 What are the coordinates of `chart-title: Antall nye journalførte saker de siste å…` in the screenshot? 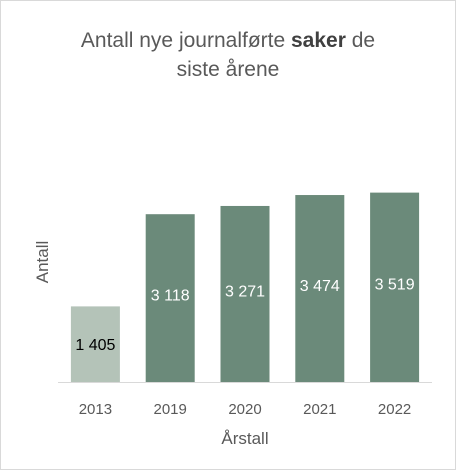 It's located at (228, 55).